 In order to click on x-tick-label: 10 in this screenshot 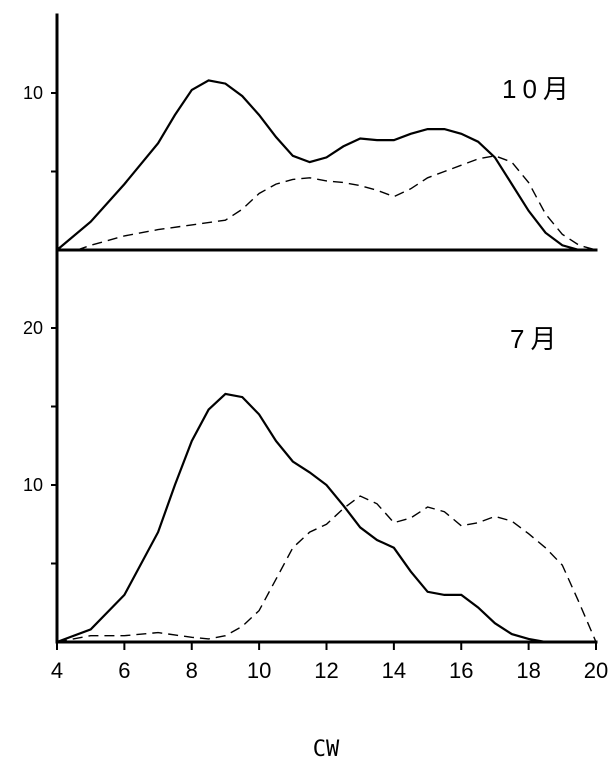, I will do `click(259, 670)`.